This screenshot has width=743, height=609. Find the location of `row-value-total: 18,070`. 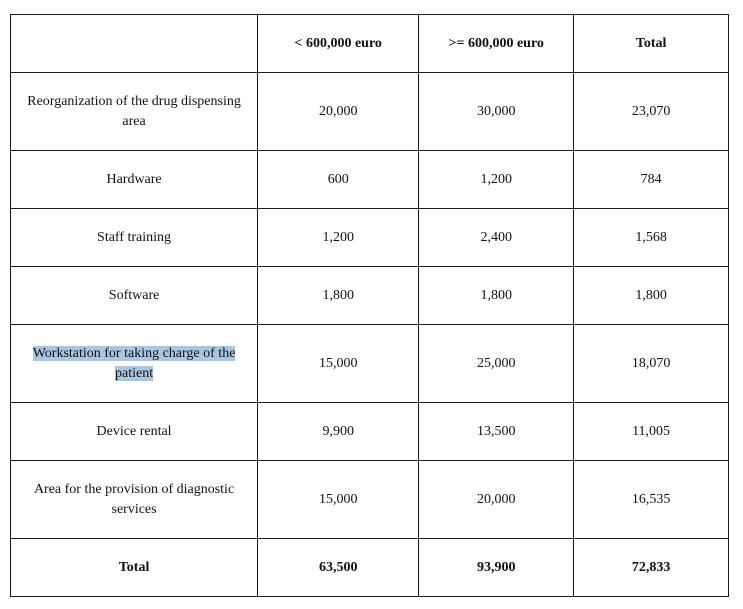

row-value-total: 18,070 is located at coordinates (651, 363).